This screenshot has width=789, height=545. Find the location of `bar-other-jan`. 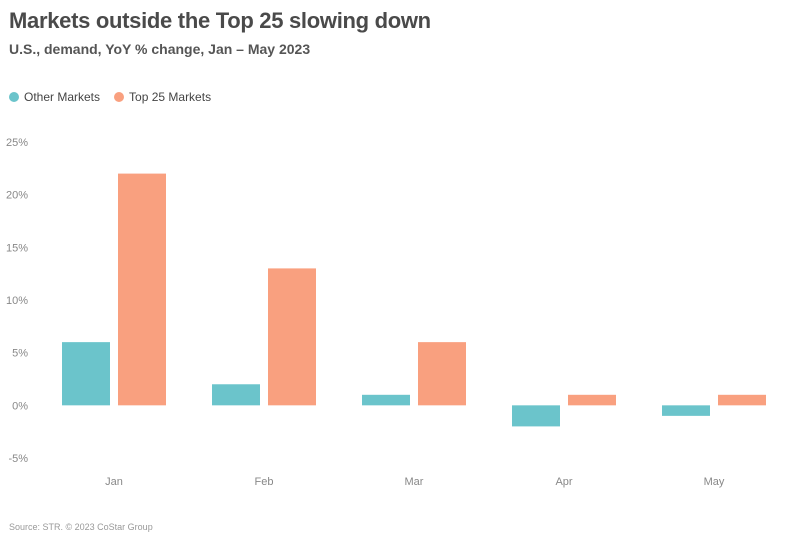

bar-other-jan is located at coordinates (86, 374).